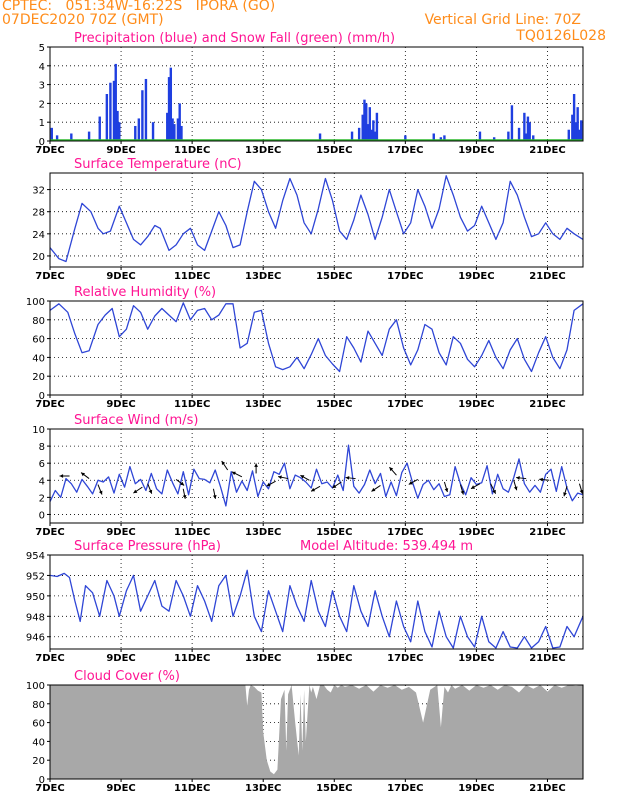  Describe the element at coordinates (405, 150) in the screenshot. I see `precip-xtick-label: 17DEC` at that location.